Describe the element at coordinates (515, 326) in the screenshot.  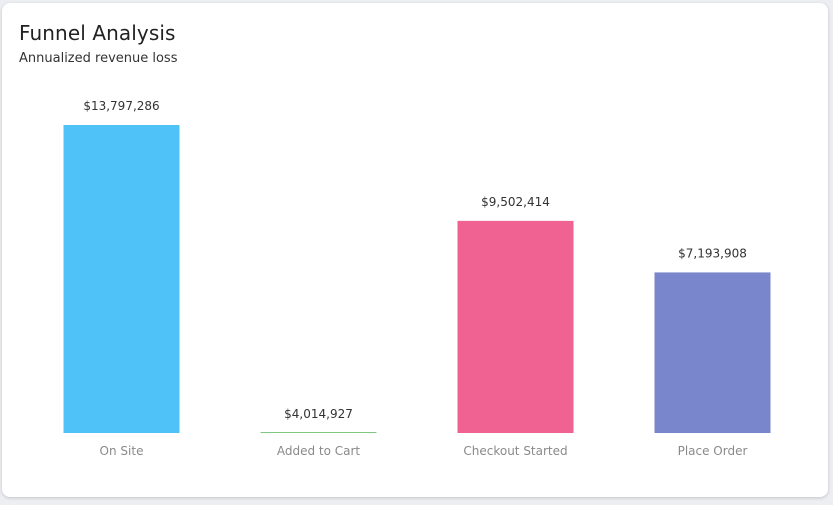
I see `bar-checkout-started` at that location.